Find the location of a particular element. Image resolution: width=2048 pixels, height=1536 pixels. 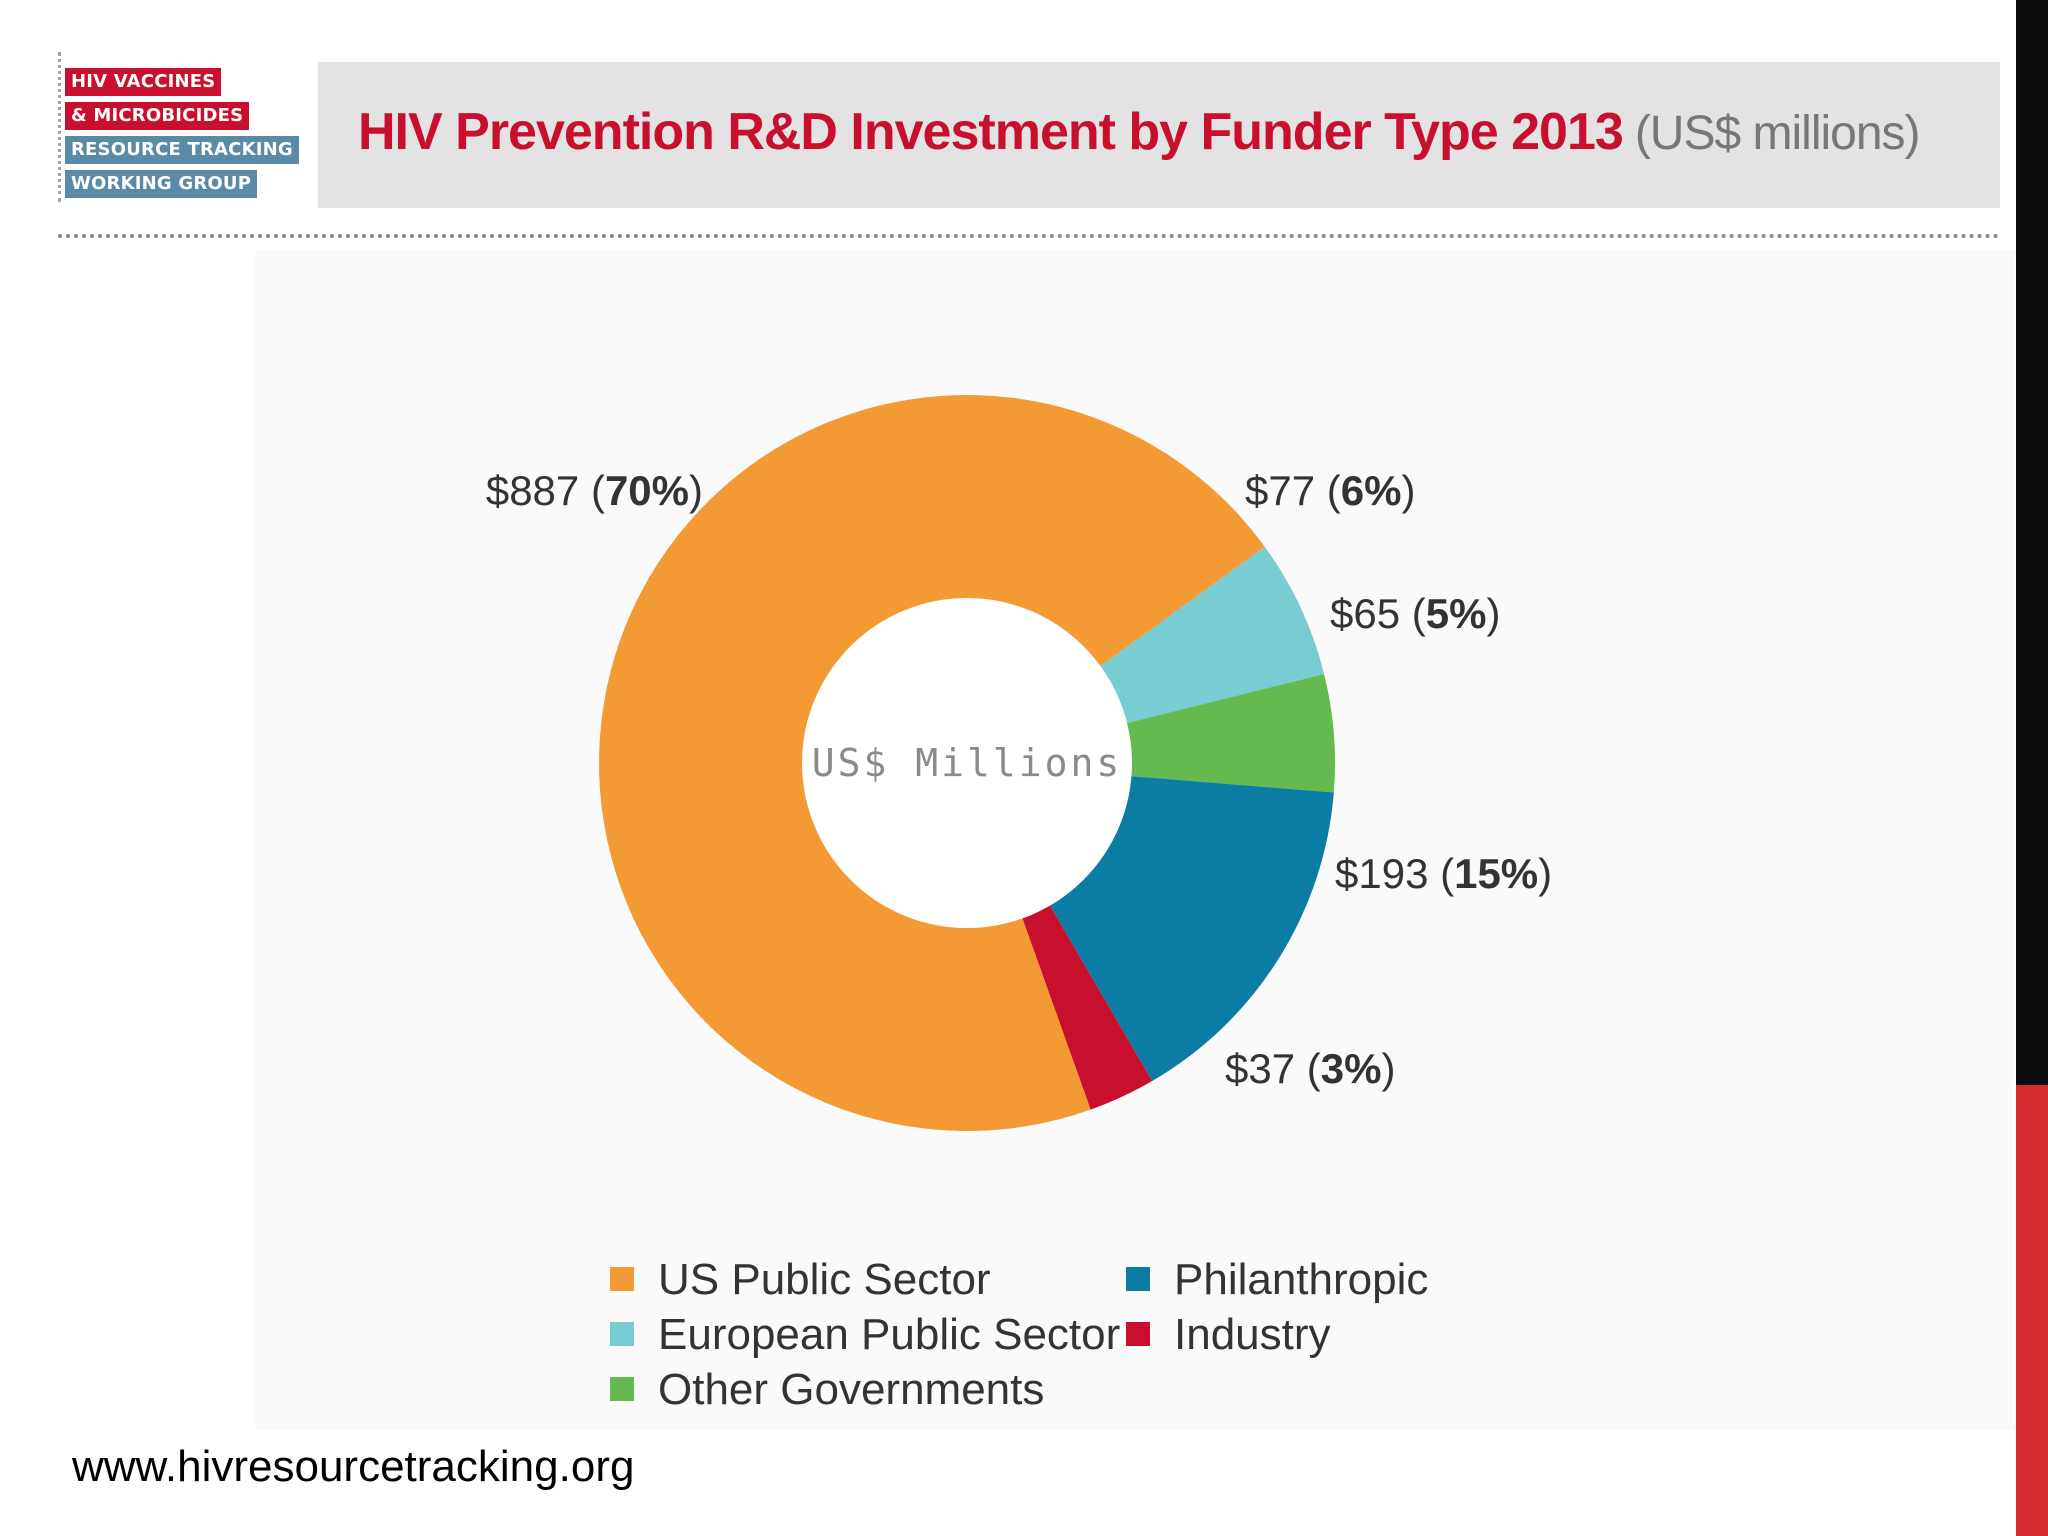

center-label: US$ Millions is located at coordinates (967, 763).